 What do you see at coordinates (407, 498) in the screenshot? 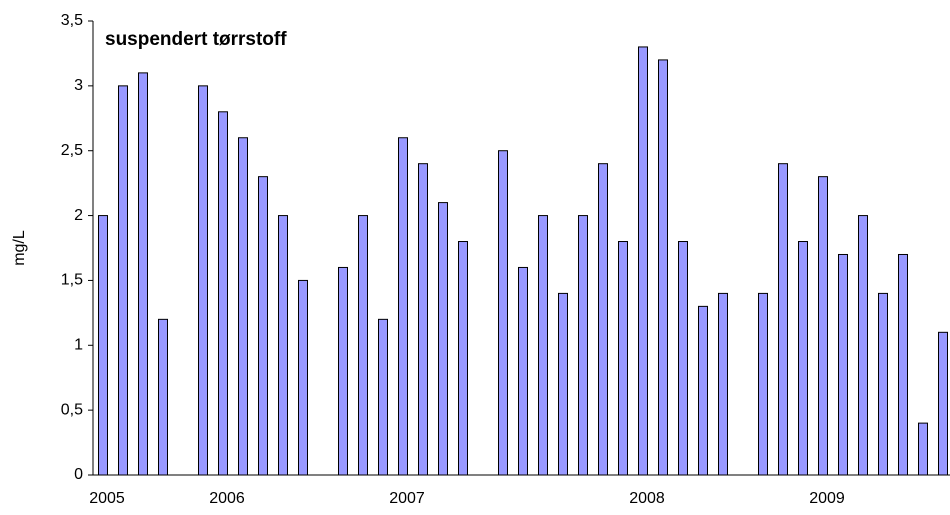
I see `x-tick-label: 2007` at bounding box center [407, 498].